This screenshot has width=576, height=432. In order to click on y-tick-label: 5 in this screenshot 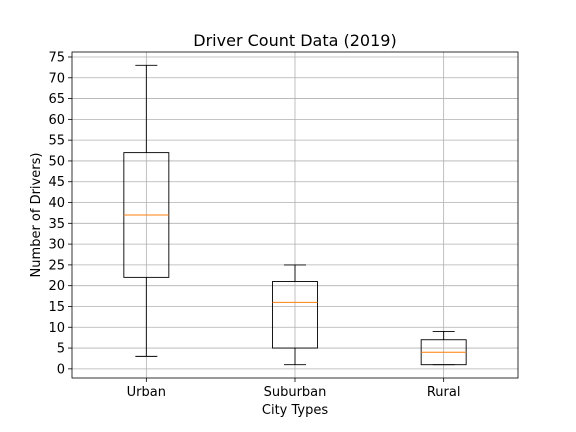, I will do `click(61, 349)`.